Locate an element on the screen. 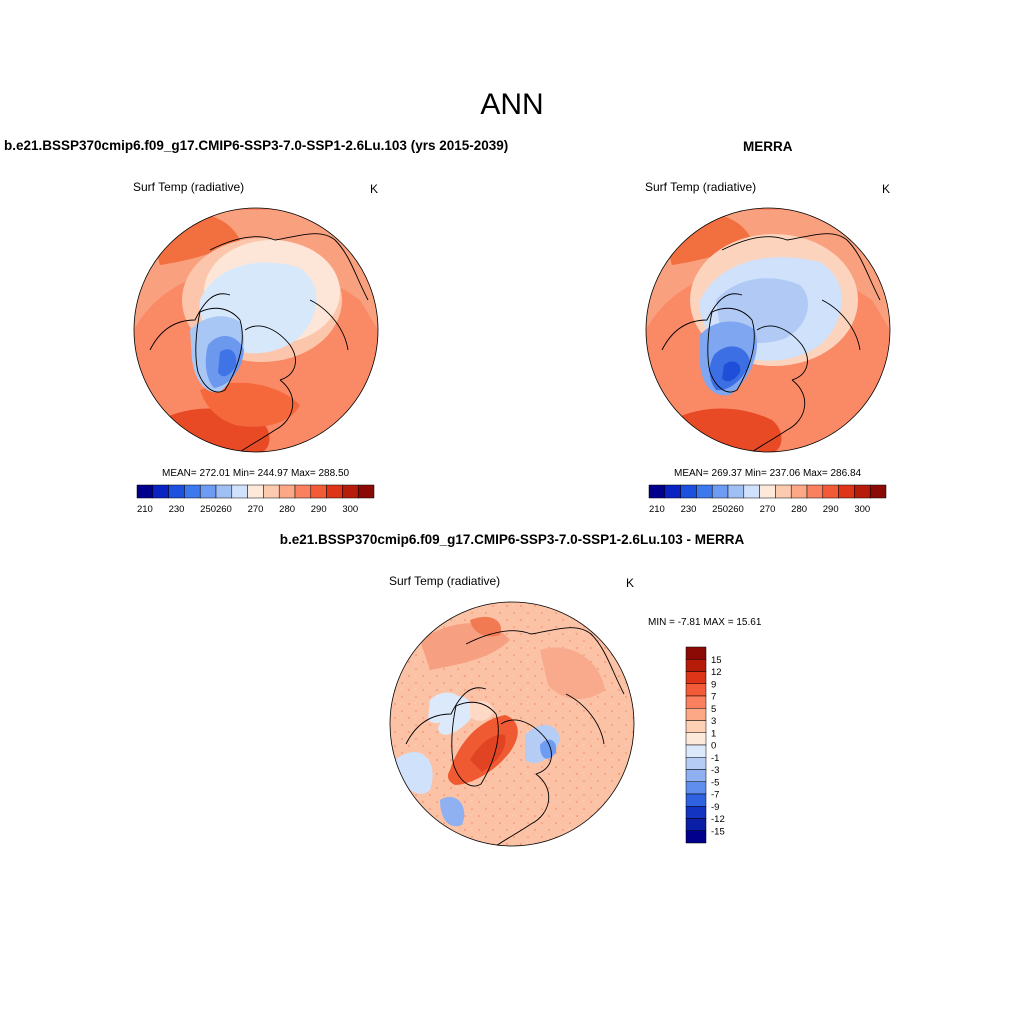  colorbar-tick-label: 1 is located at coordinates (713, 733).